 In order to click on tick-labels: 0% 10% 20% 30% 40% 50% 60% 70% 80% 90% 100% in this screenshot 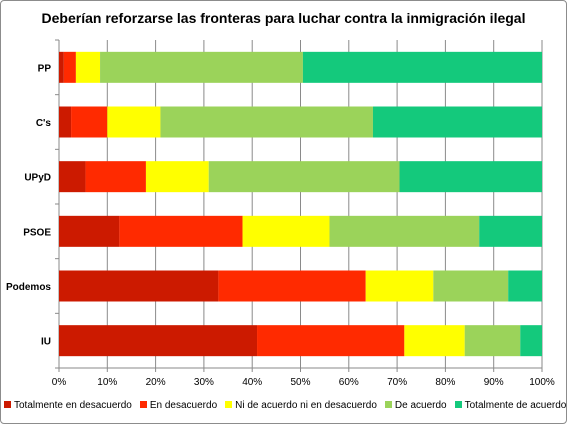, I will do `click(303, 382)`.